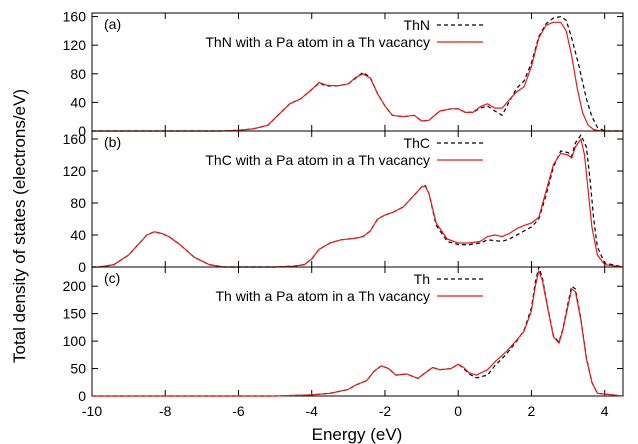  I want to click on y-tick-label: 50, so click(78, 369).